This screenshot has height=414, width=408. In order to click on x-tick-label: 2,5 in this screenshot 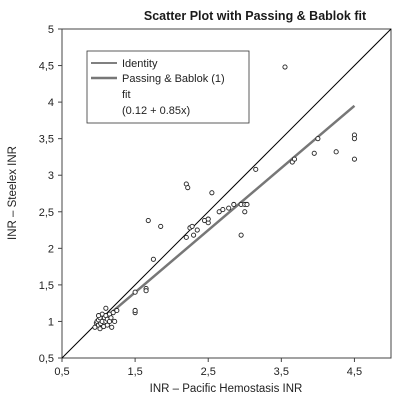, I will do `click(208, 372)`.